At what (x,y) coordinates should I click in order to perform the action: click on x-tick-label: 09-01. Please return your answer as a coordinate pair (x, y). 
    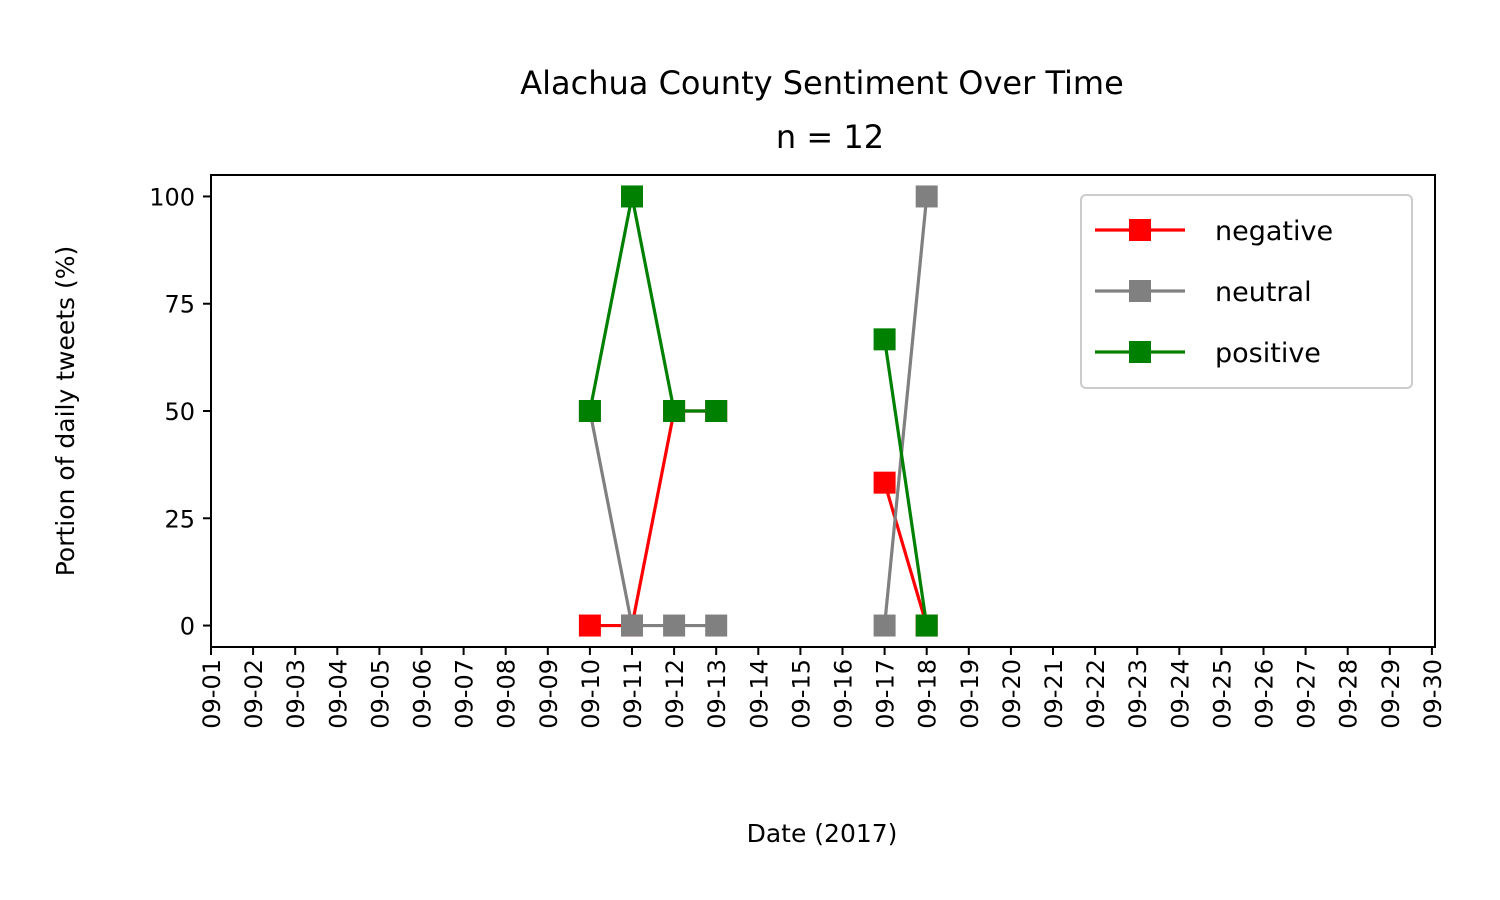
    Looking at the image, I should click on (212, 694).